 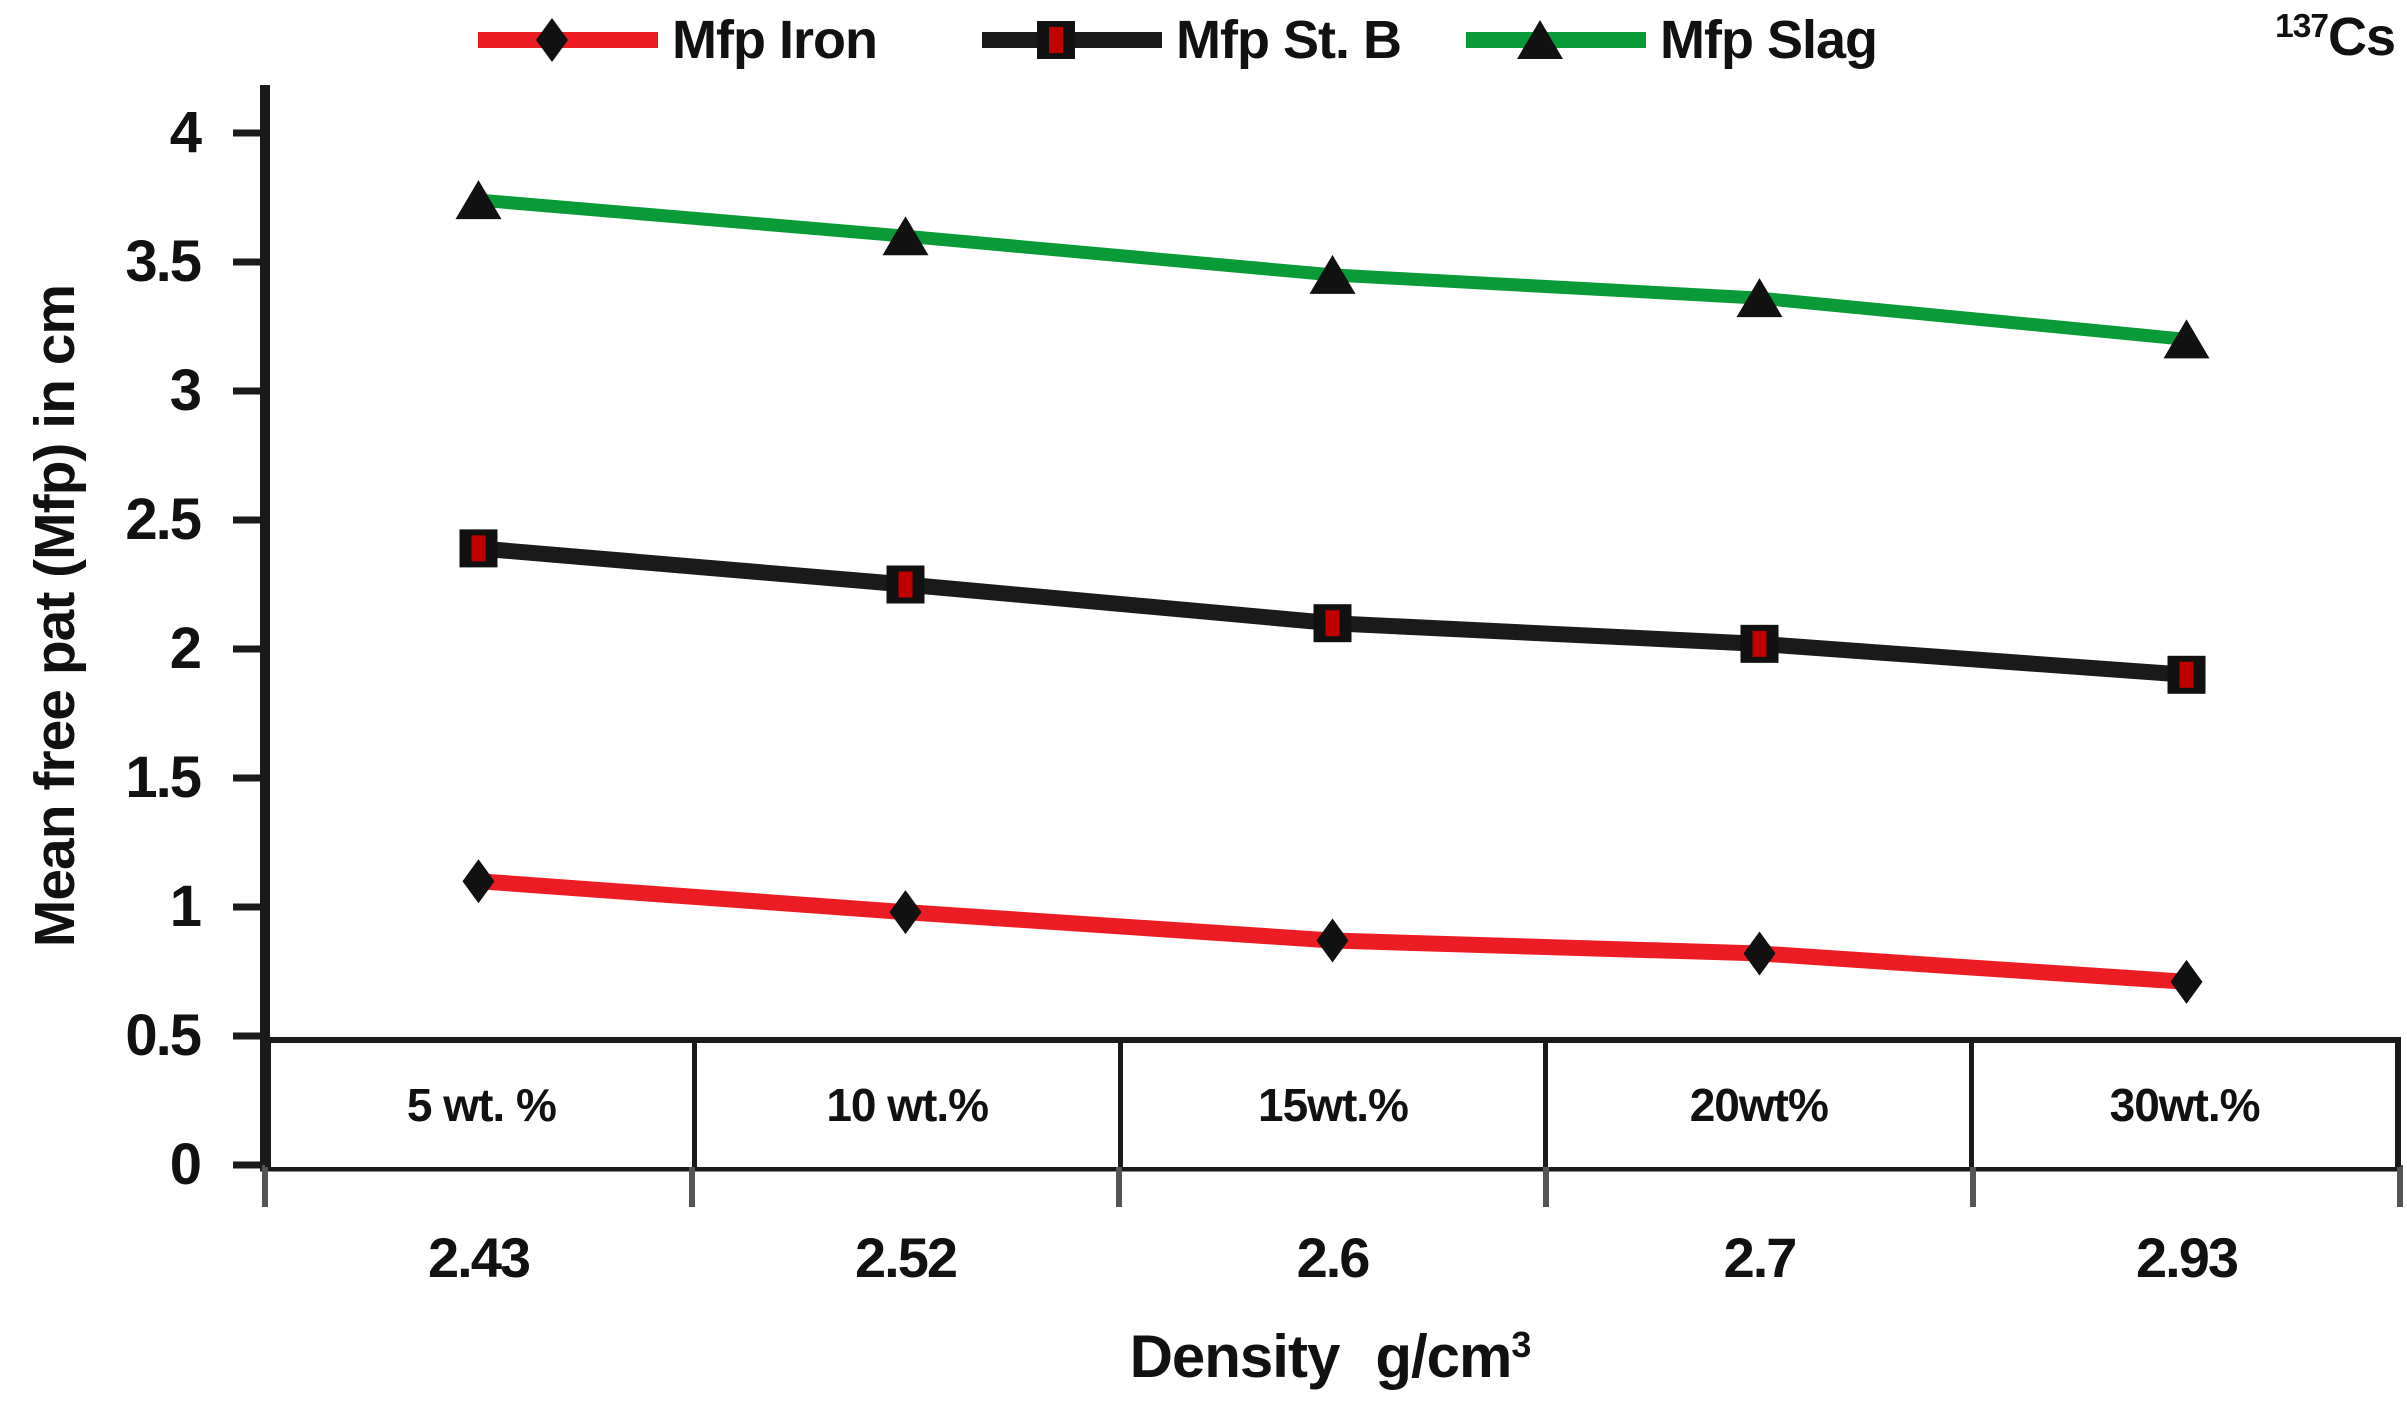 What do you see at coordinates (185, 906) in the screenshot?
I see `y-tick-label: 1` at bounding box center [185, 906].